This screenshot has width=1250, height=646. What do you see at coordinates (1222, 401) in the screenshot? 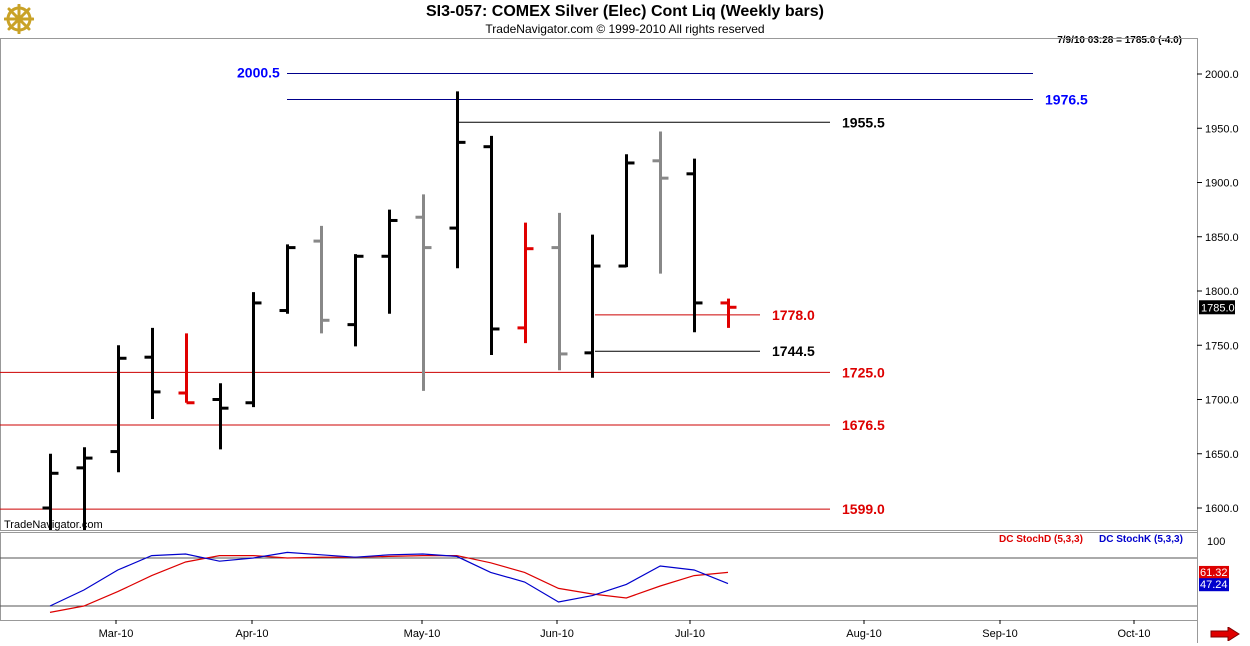
I see `price-tick-label: 1700.0` at bounding box center [1222, 401].